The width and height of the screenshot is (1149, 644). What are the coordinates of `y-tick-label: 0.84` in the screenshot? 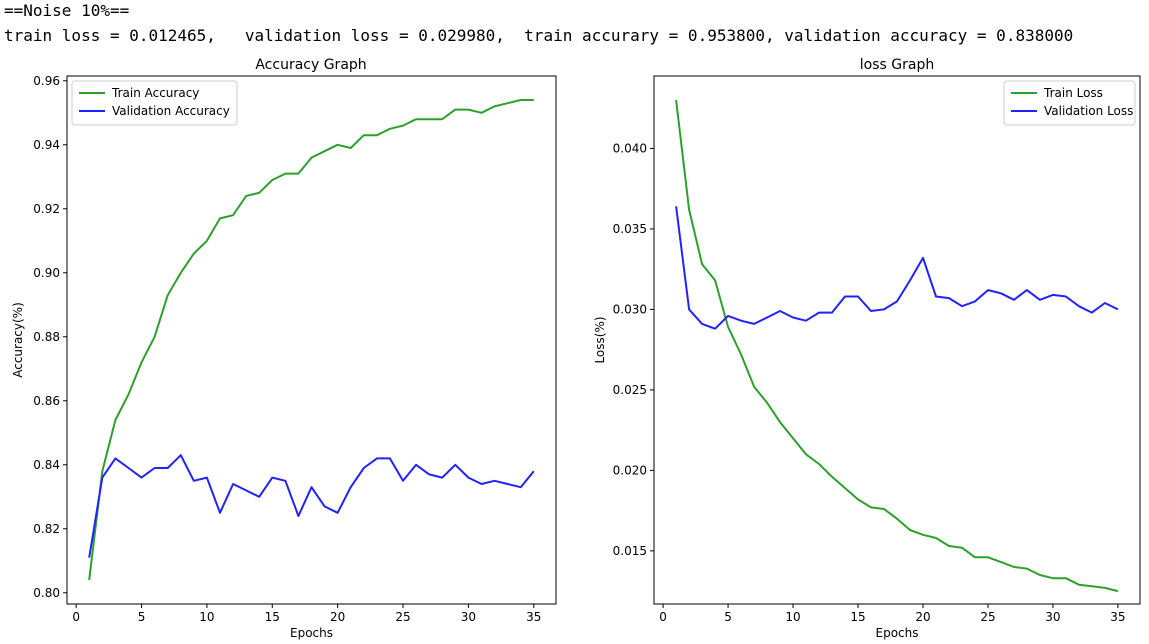 It's located at (46, 465).